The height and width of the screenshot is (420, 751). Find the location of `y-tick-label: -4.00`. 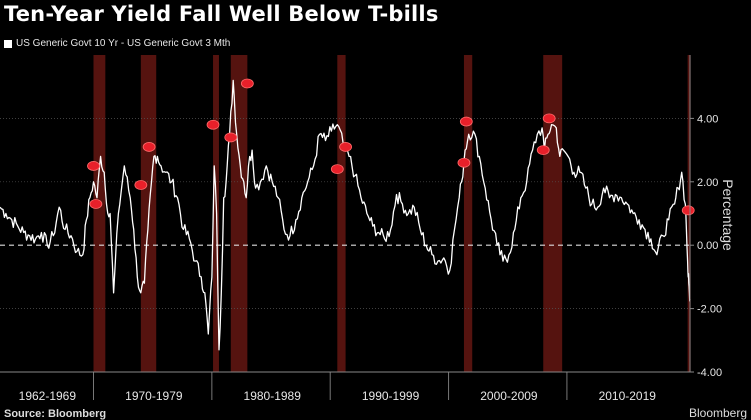

y-tick-label: -4.00 is located at coordinates (709, 373).